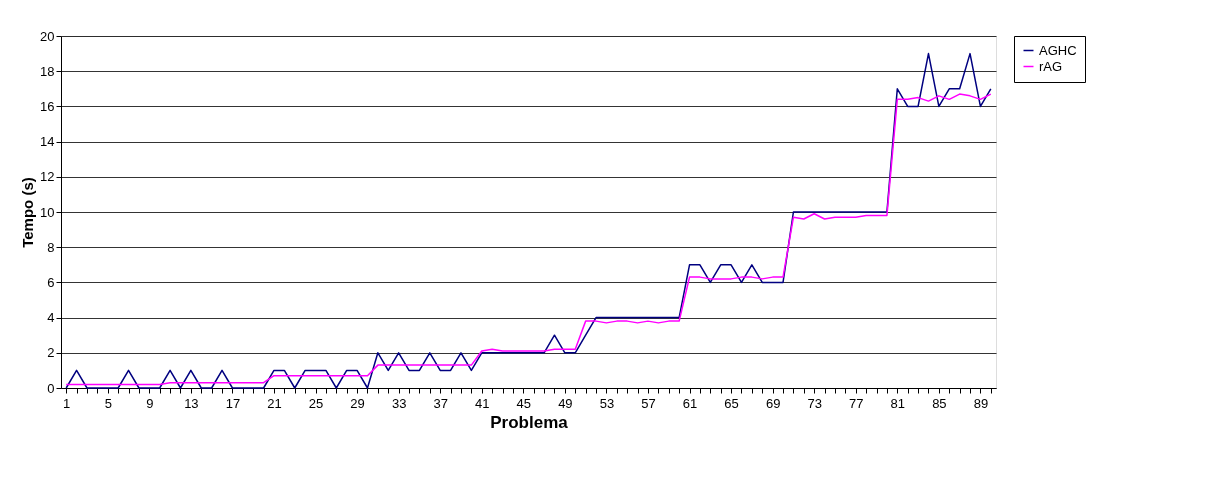 This screenshot has height=479, width=1225. I want to click on x-axis-title: Problema, so click(529, 422).